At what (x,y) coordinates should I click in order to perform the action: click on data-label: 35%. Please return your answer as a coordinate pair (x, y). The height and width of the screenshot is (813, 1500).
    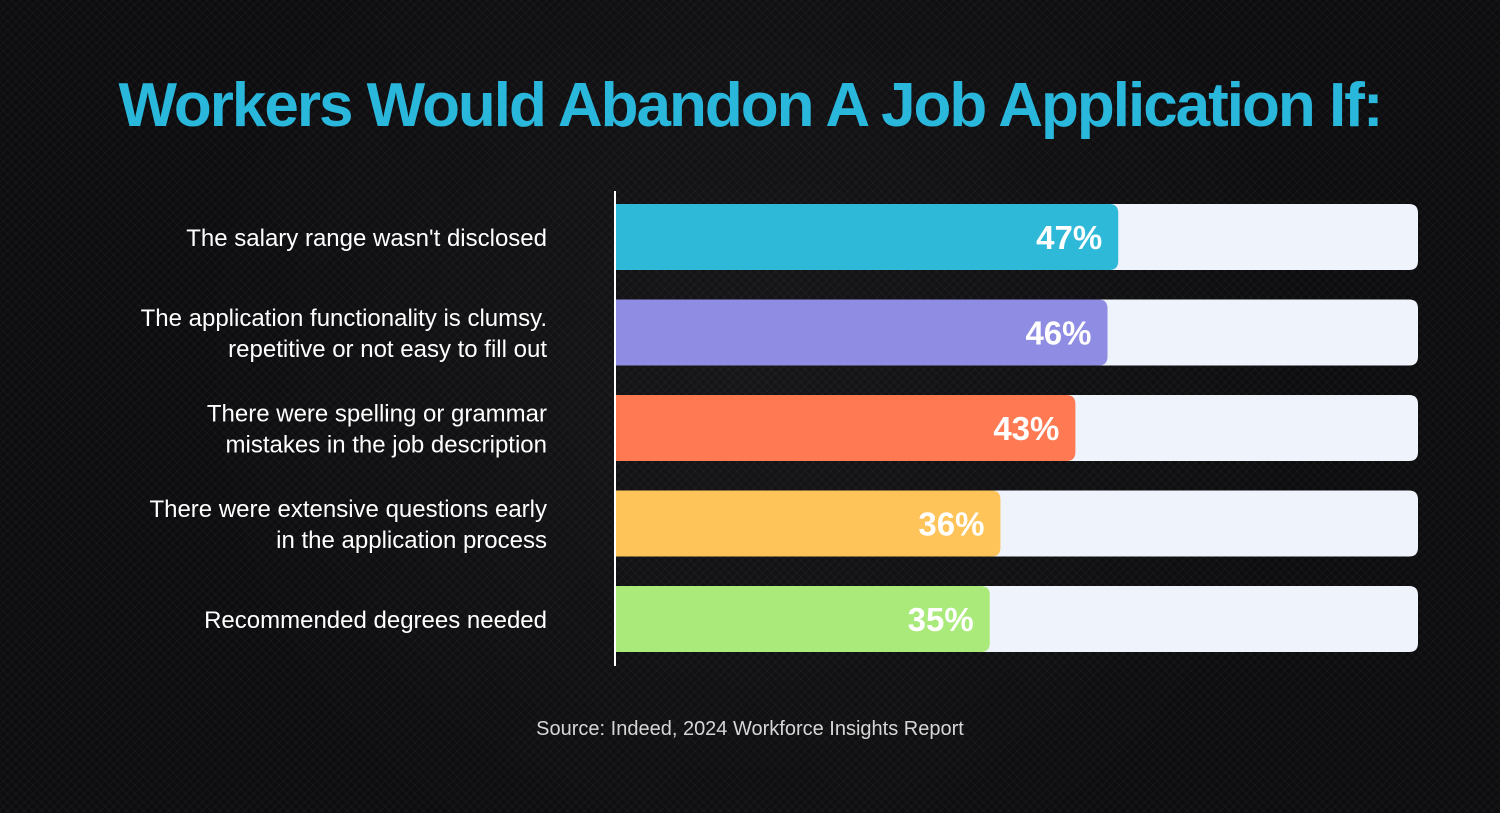
    Looking at the image, I should click on (941, 619).